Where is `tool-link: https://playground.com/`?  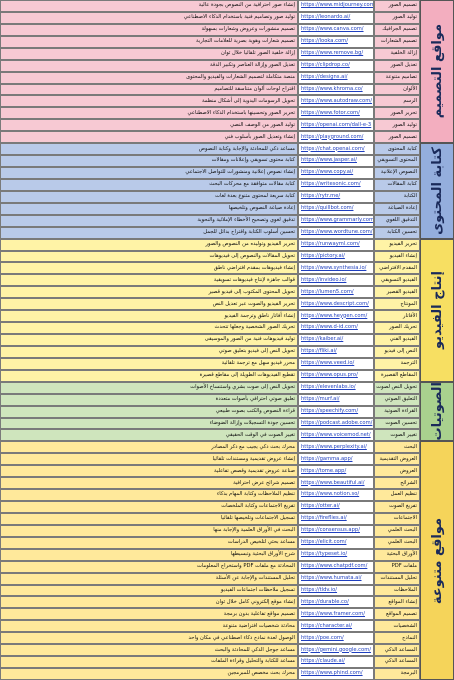 tool-link: https://playground.com/ is located at coordinates (336, 137).